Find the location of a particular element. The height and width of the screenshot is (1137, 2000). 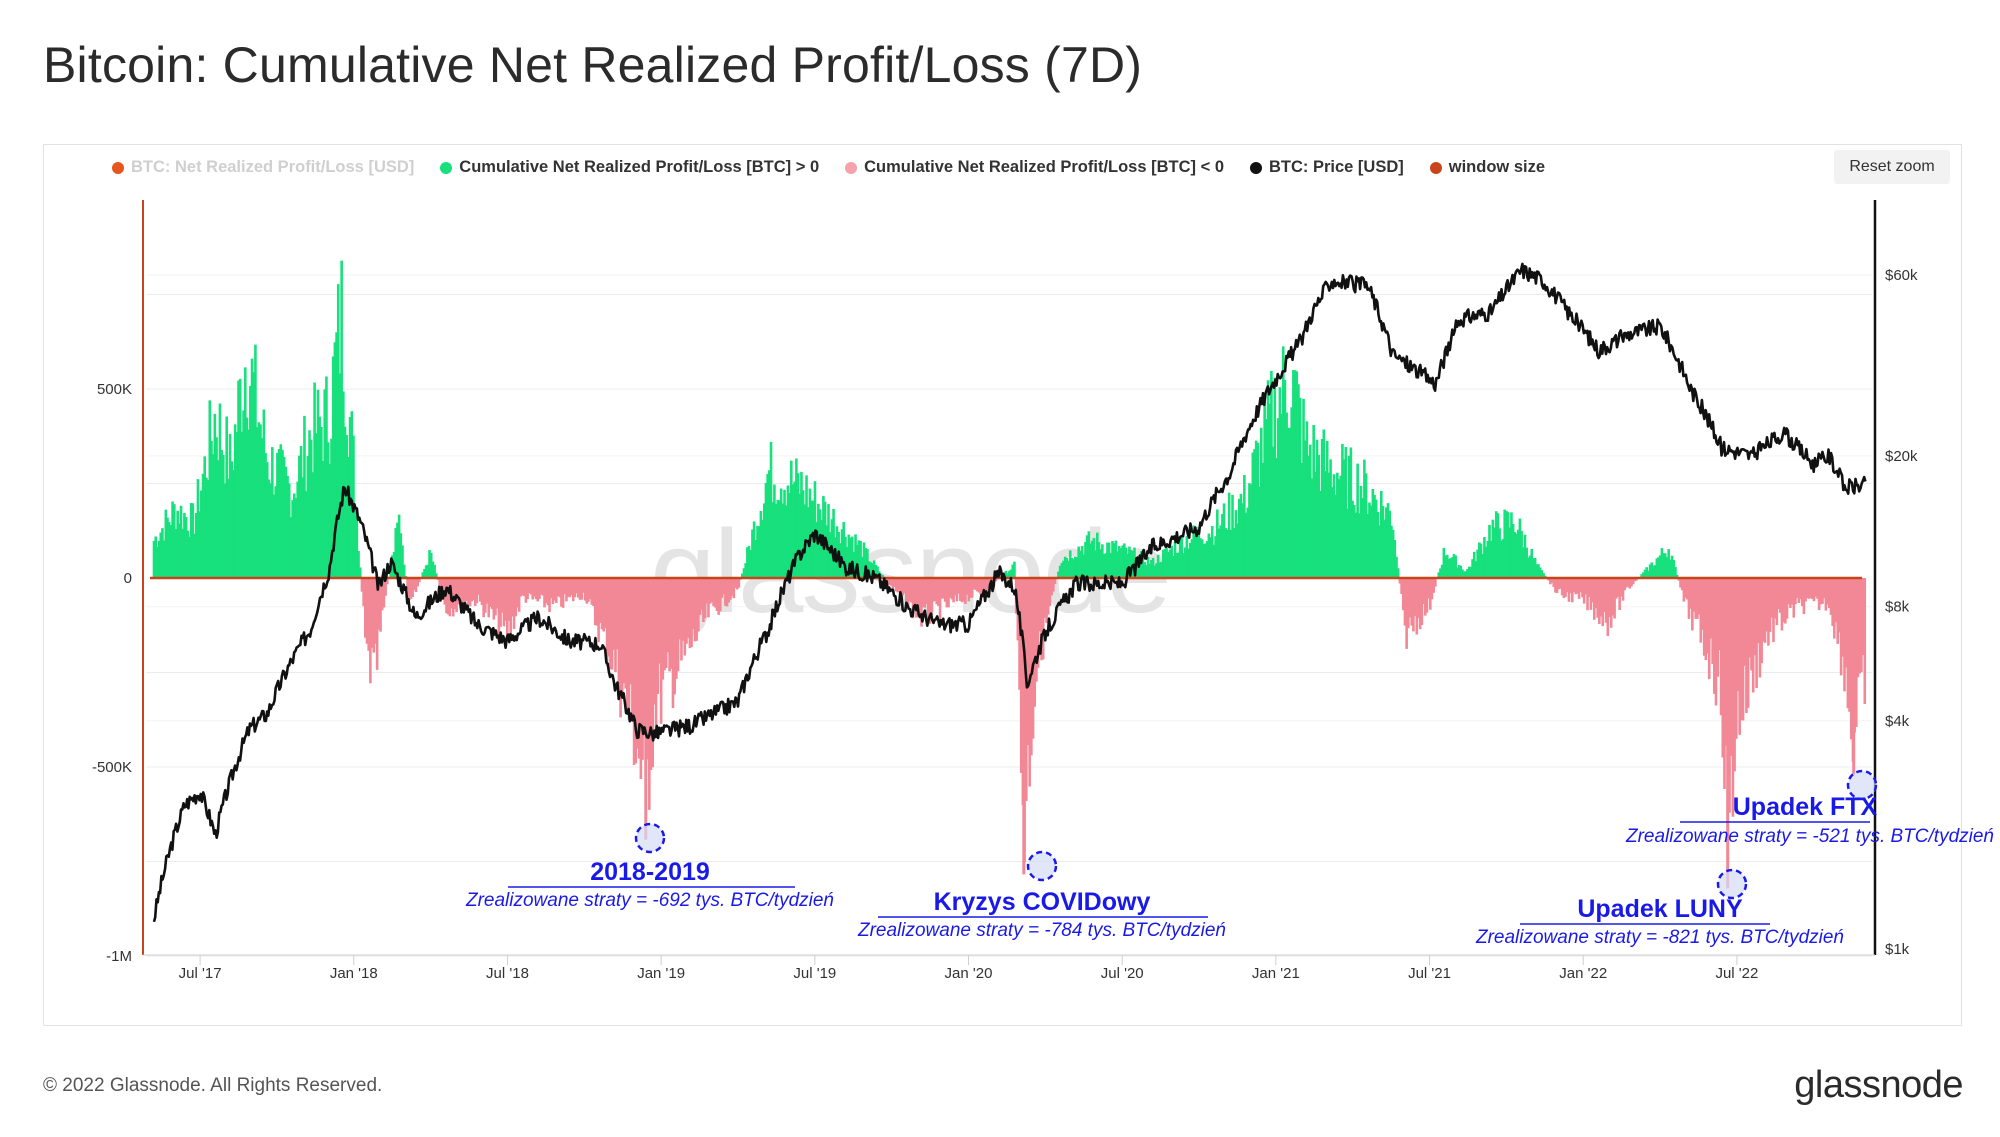

legend-item-btc-price: BTC: Price [USD] is located at coordinates (1327, 167).